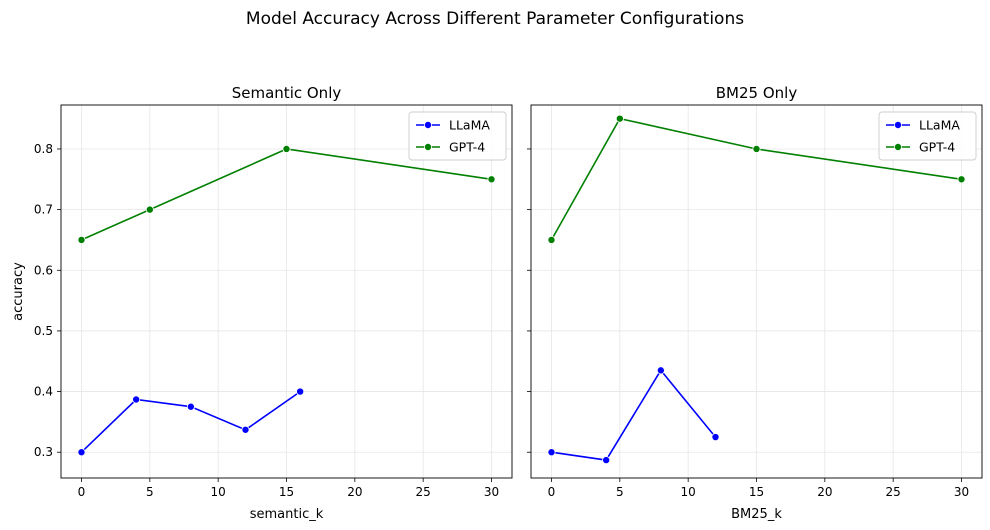  I want to click on y-tick-label: 0.3, so click(43, 452).